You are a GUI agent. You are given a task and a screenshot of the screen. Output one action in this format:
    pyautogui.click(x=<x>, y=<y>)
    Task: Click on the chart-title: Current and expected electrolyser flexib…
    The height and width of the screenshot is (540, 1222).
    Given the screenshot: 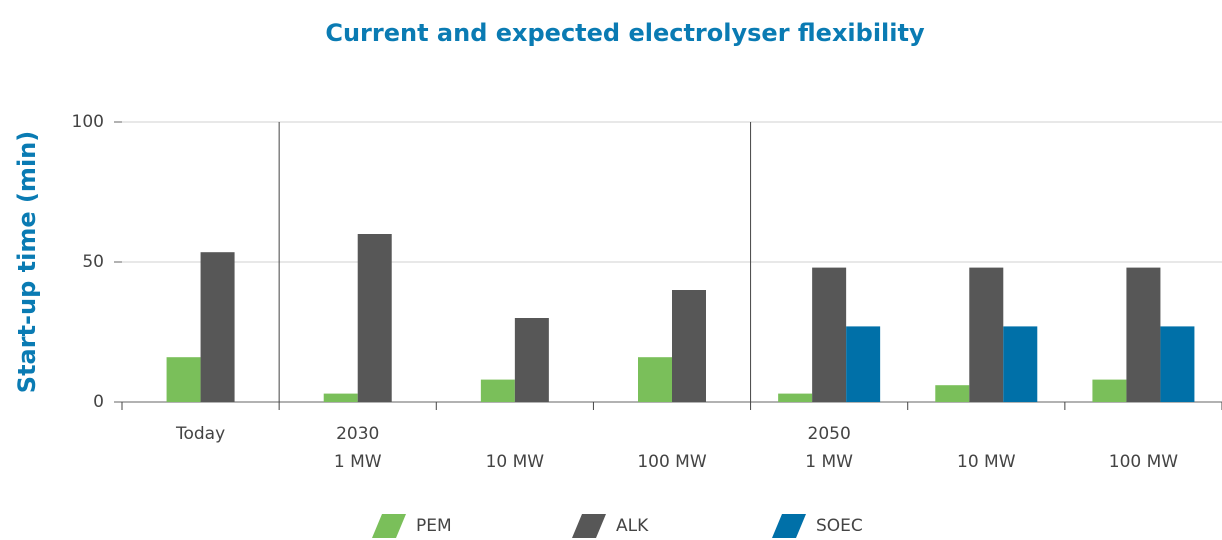 What is the action you would take?
    pyautogui.click(x=625, y=33)
    